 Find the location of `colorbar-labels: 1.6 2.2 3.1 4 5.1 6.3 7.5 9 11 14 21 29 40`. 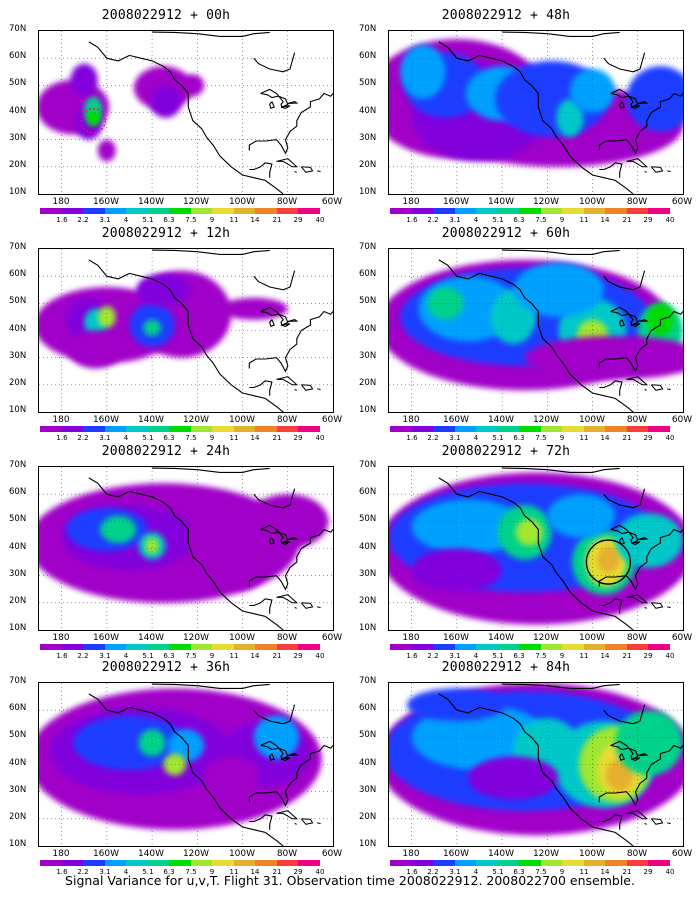

colorbar-labels: 1.6 2.2 3.1 4 5.1 6.3 7.5 9 11 14 21 29 40 is located at coordinates (532, 438).